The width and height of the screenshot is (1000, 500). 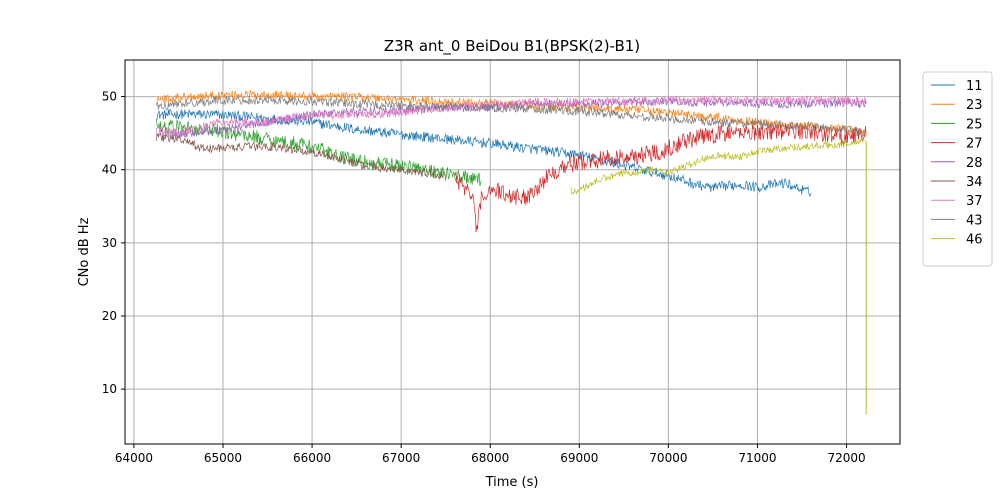 What do you see at coordinates (974, 182) in the screenshot?
I see `legend-label-34: 34` at bounding box center [974, 182].